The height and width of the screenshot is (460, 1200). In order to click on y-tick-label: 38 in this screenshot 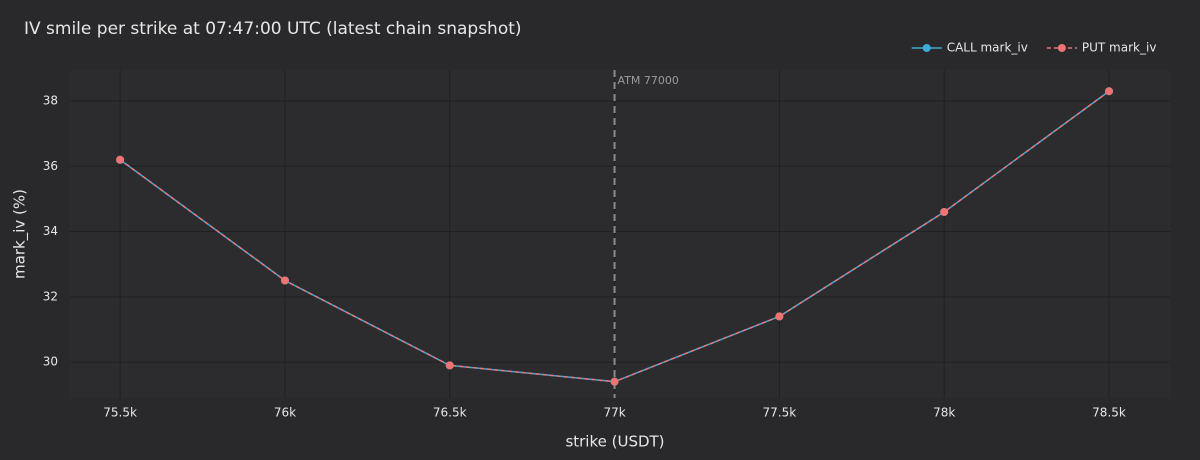, I will do `click(50, 101)`.